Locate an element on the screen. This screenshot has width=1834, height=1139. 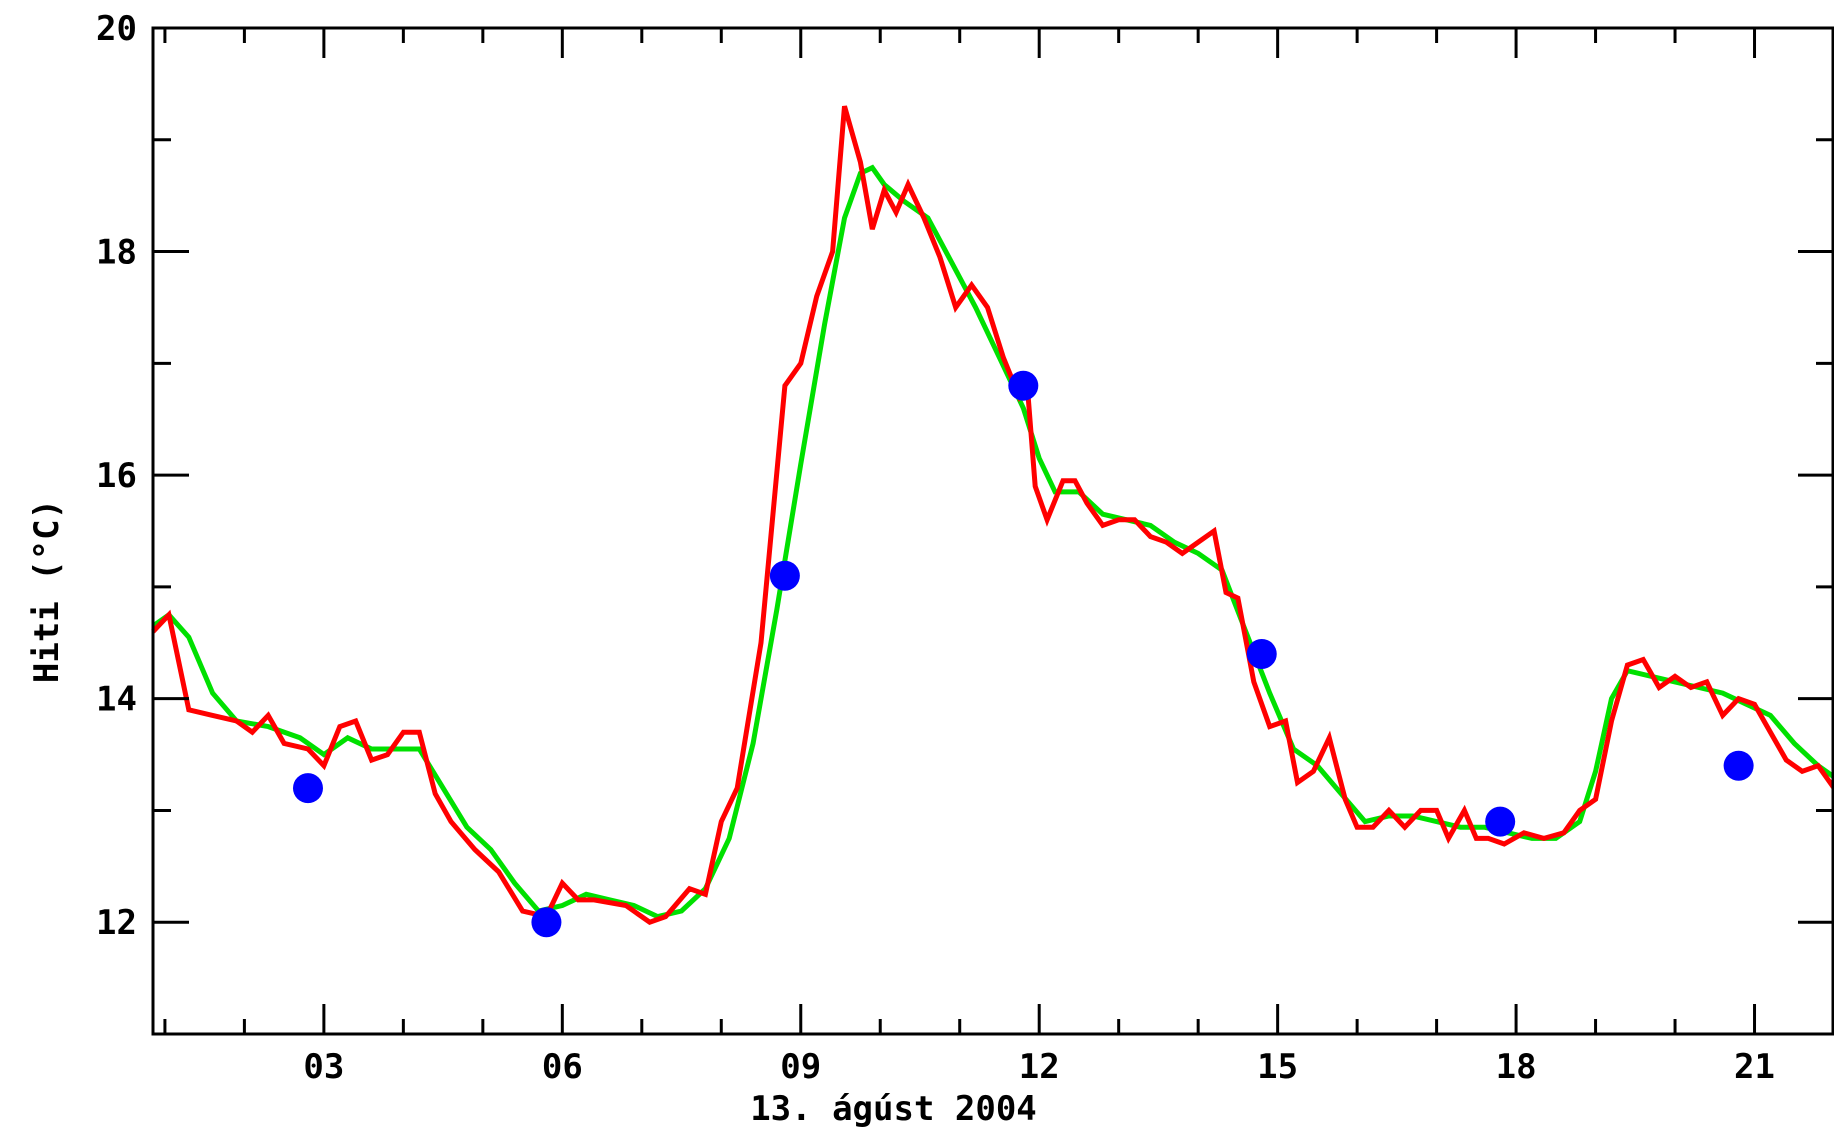
x-tick-label: 15 is located at coordinates (1277, 1067).